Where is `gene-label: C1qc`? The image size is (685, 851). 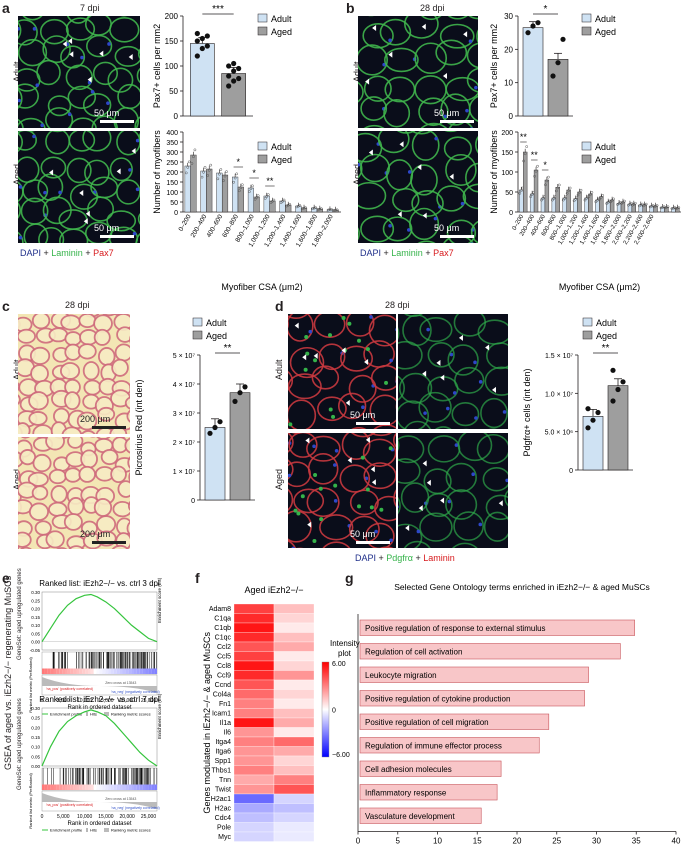
gene-label: C1qc is located at coordinates (223, 638).